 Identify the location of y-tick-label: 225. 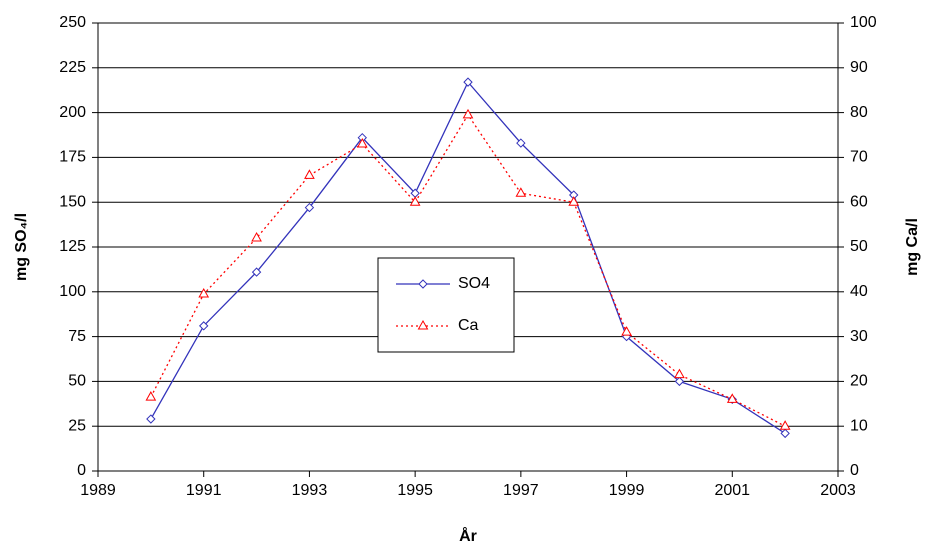
(72, 67).